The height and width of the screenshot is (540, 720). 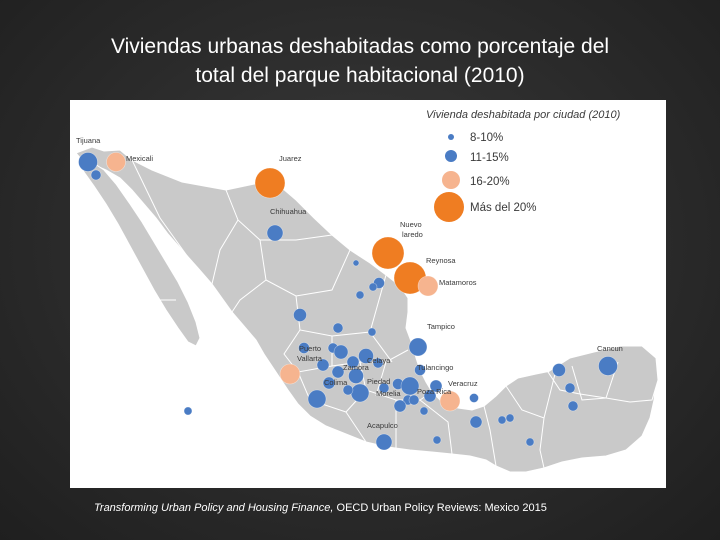 I want to click on marker-veracruz, so click(x=450, y=401).